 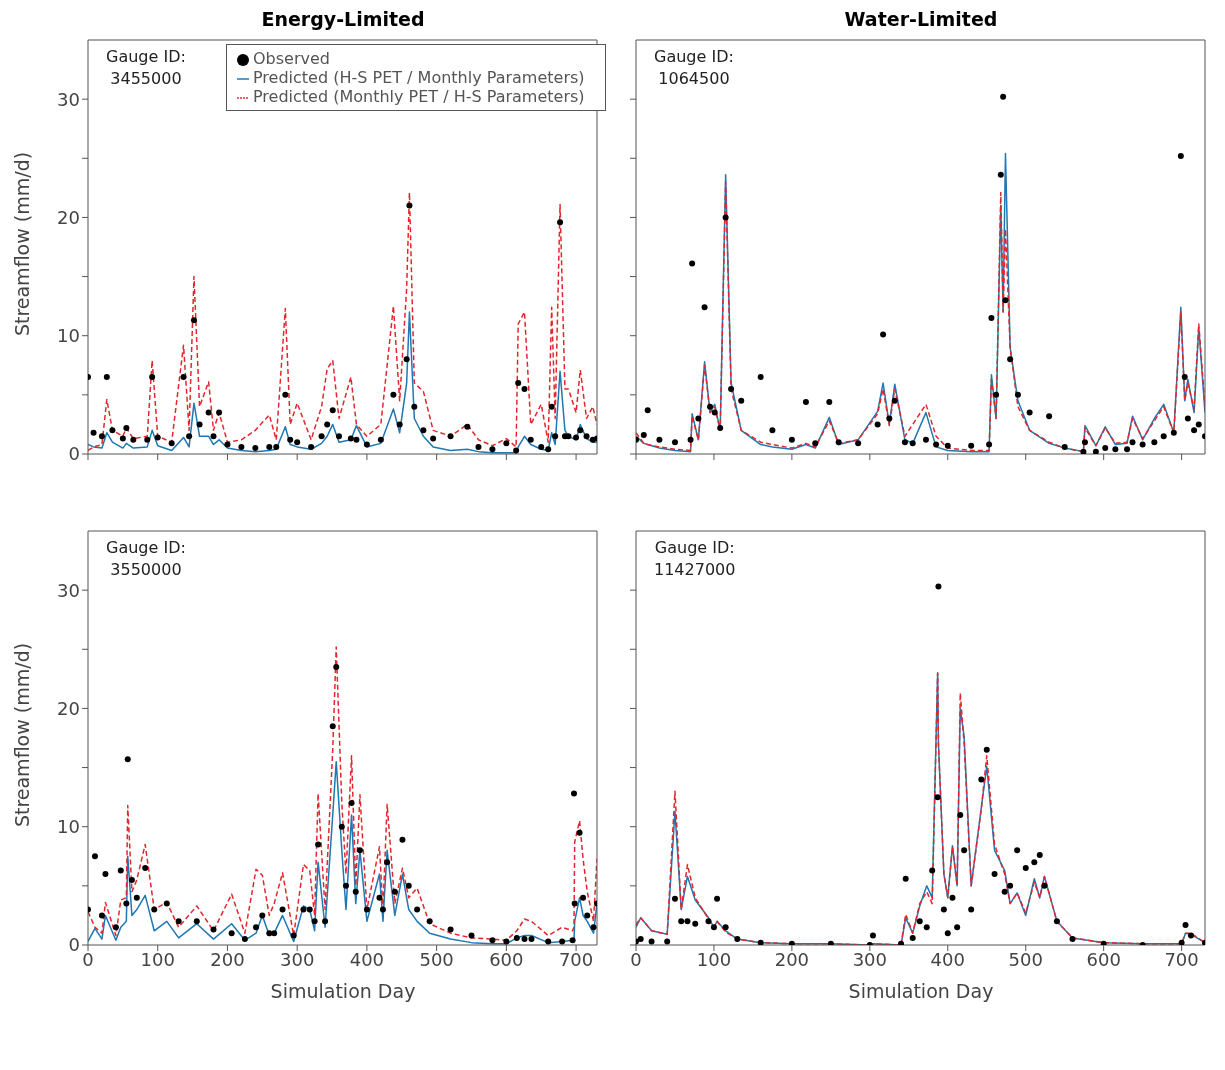 I want to click on annotation: 11427000, so click(x=695, y=570).